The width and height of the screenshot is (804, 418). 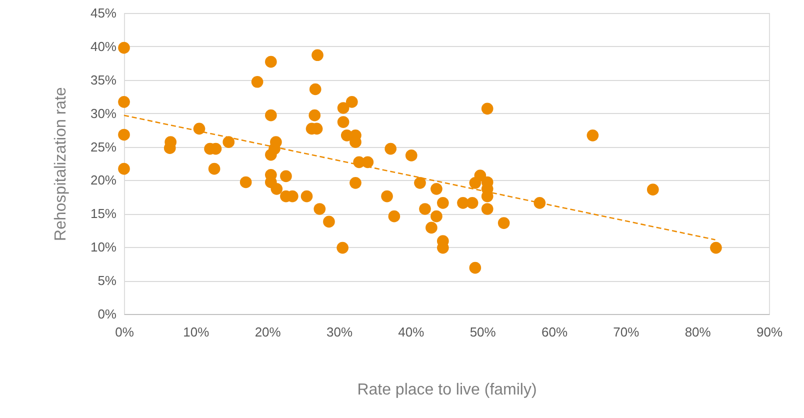 I want to click on x-tick-label: 90%, so click(x=769, y=332).